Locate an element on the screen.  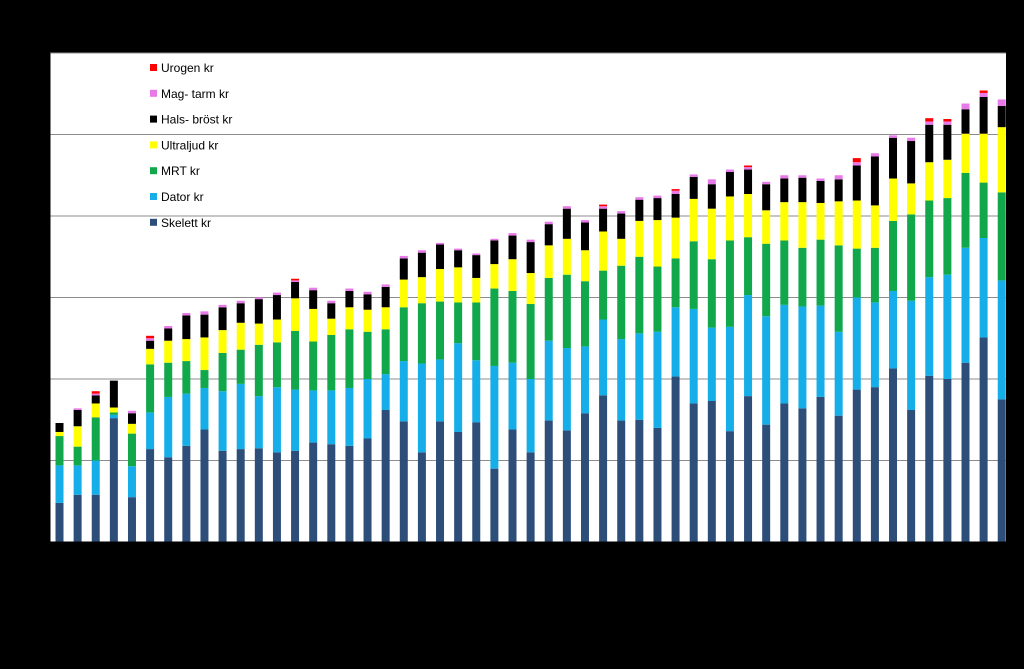
legend-swatch is located at coordinates (153, 171).